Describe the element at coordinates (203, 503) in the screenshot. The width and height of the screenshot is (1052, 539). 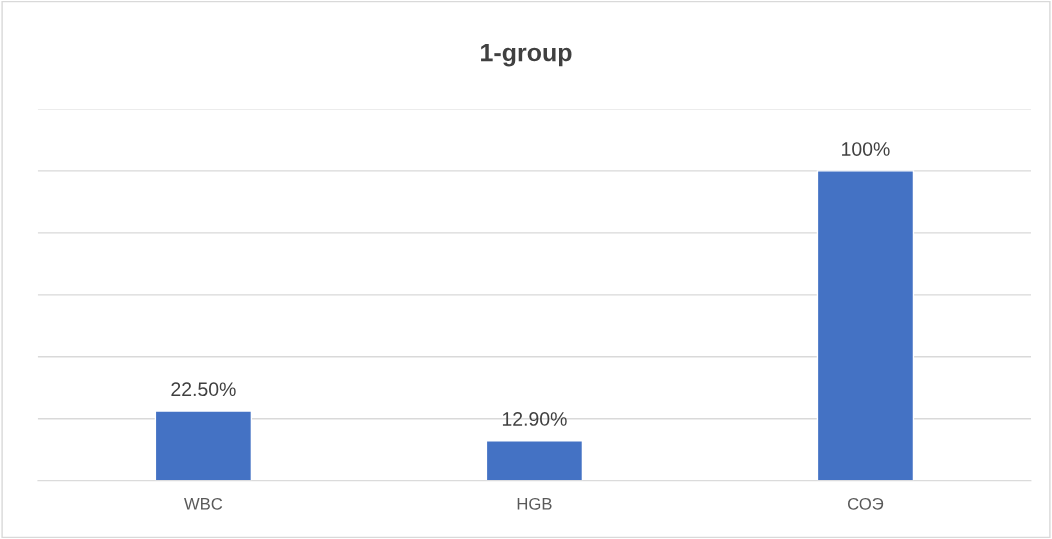
I see `x-tick-label: WBC` at that location.